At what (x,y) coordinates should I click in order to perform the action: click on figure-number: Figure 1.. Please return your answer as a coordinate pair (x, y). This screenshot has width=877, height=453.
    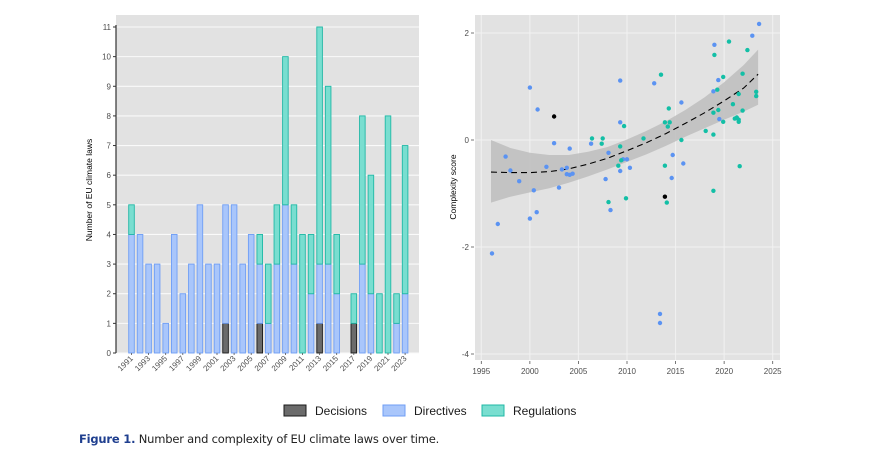
    Looking at the image, I should click on (107, 439).